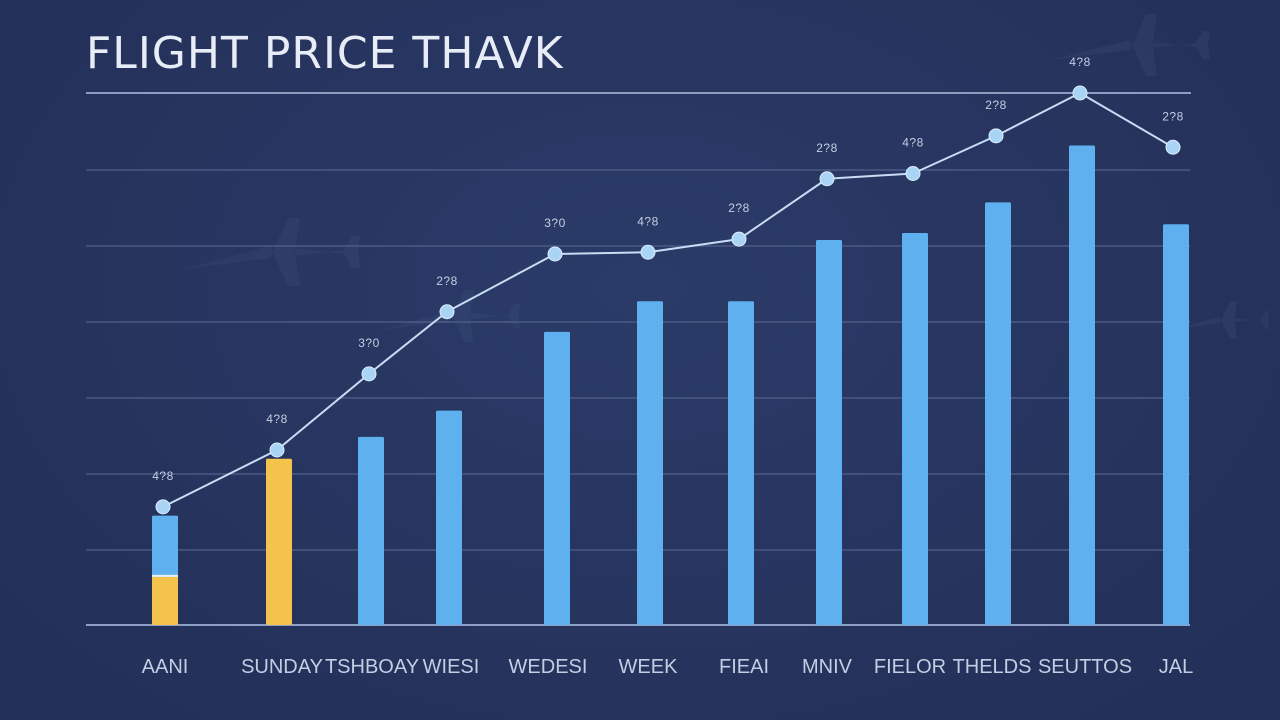 The height and width of the screenshot is (720, 1280). Describe the element at coordinates (638, 93) in the screenshot. I see `title-divider` at that location.